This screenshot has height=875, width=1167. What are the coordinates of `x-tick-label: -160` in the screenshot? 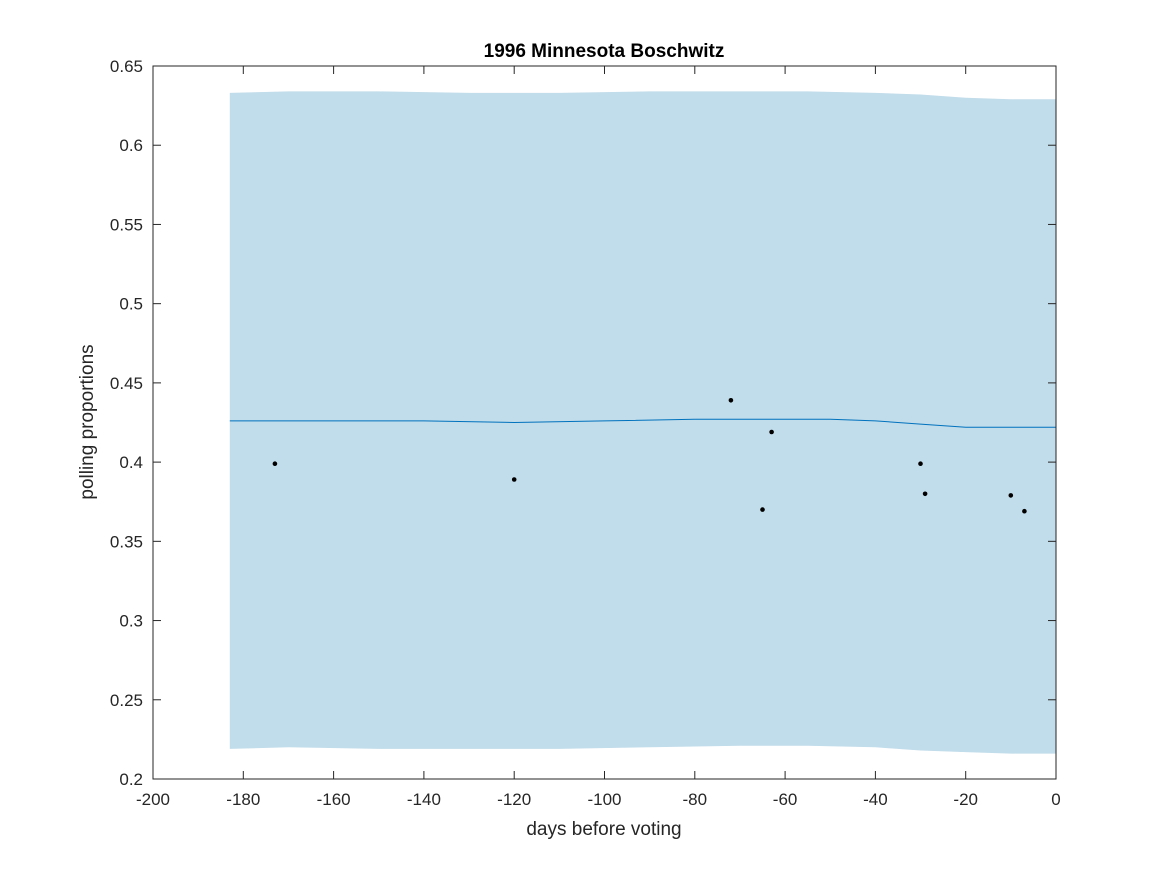 It's located at (334, 799).